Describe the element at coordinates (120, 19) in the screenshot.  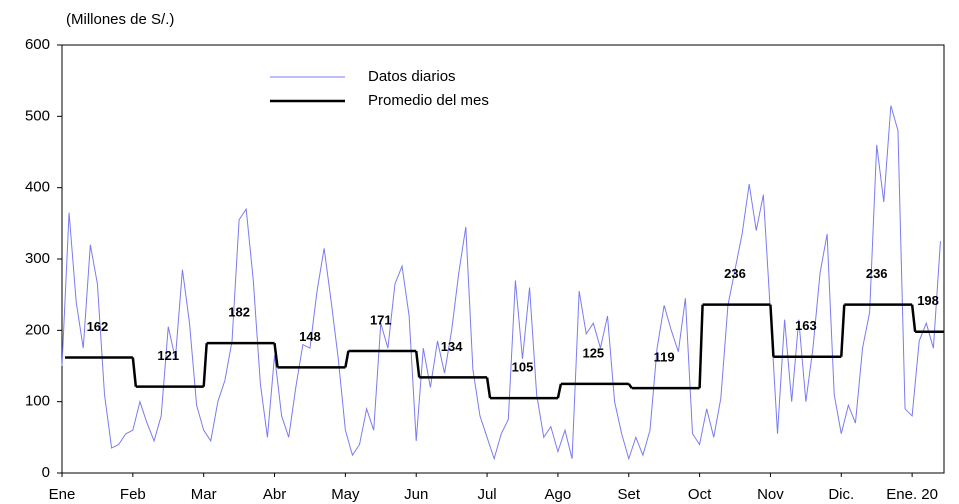
I see `y-axis-label: (Millones de S/.)` at that location.